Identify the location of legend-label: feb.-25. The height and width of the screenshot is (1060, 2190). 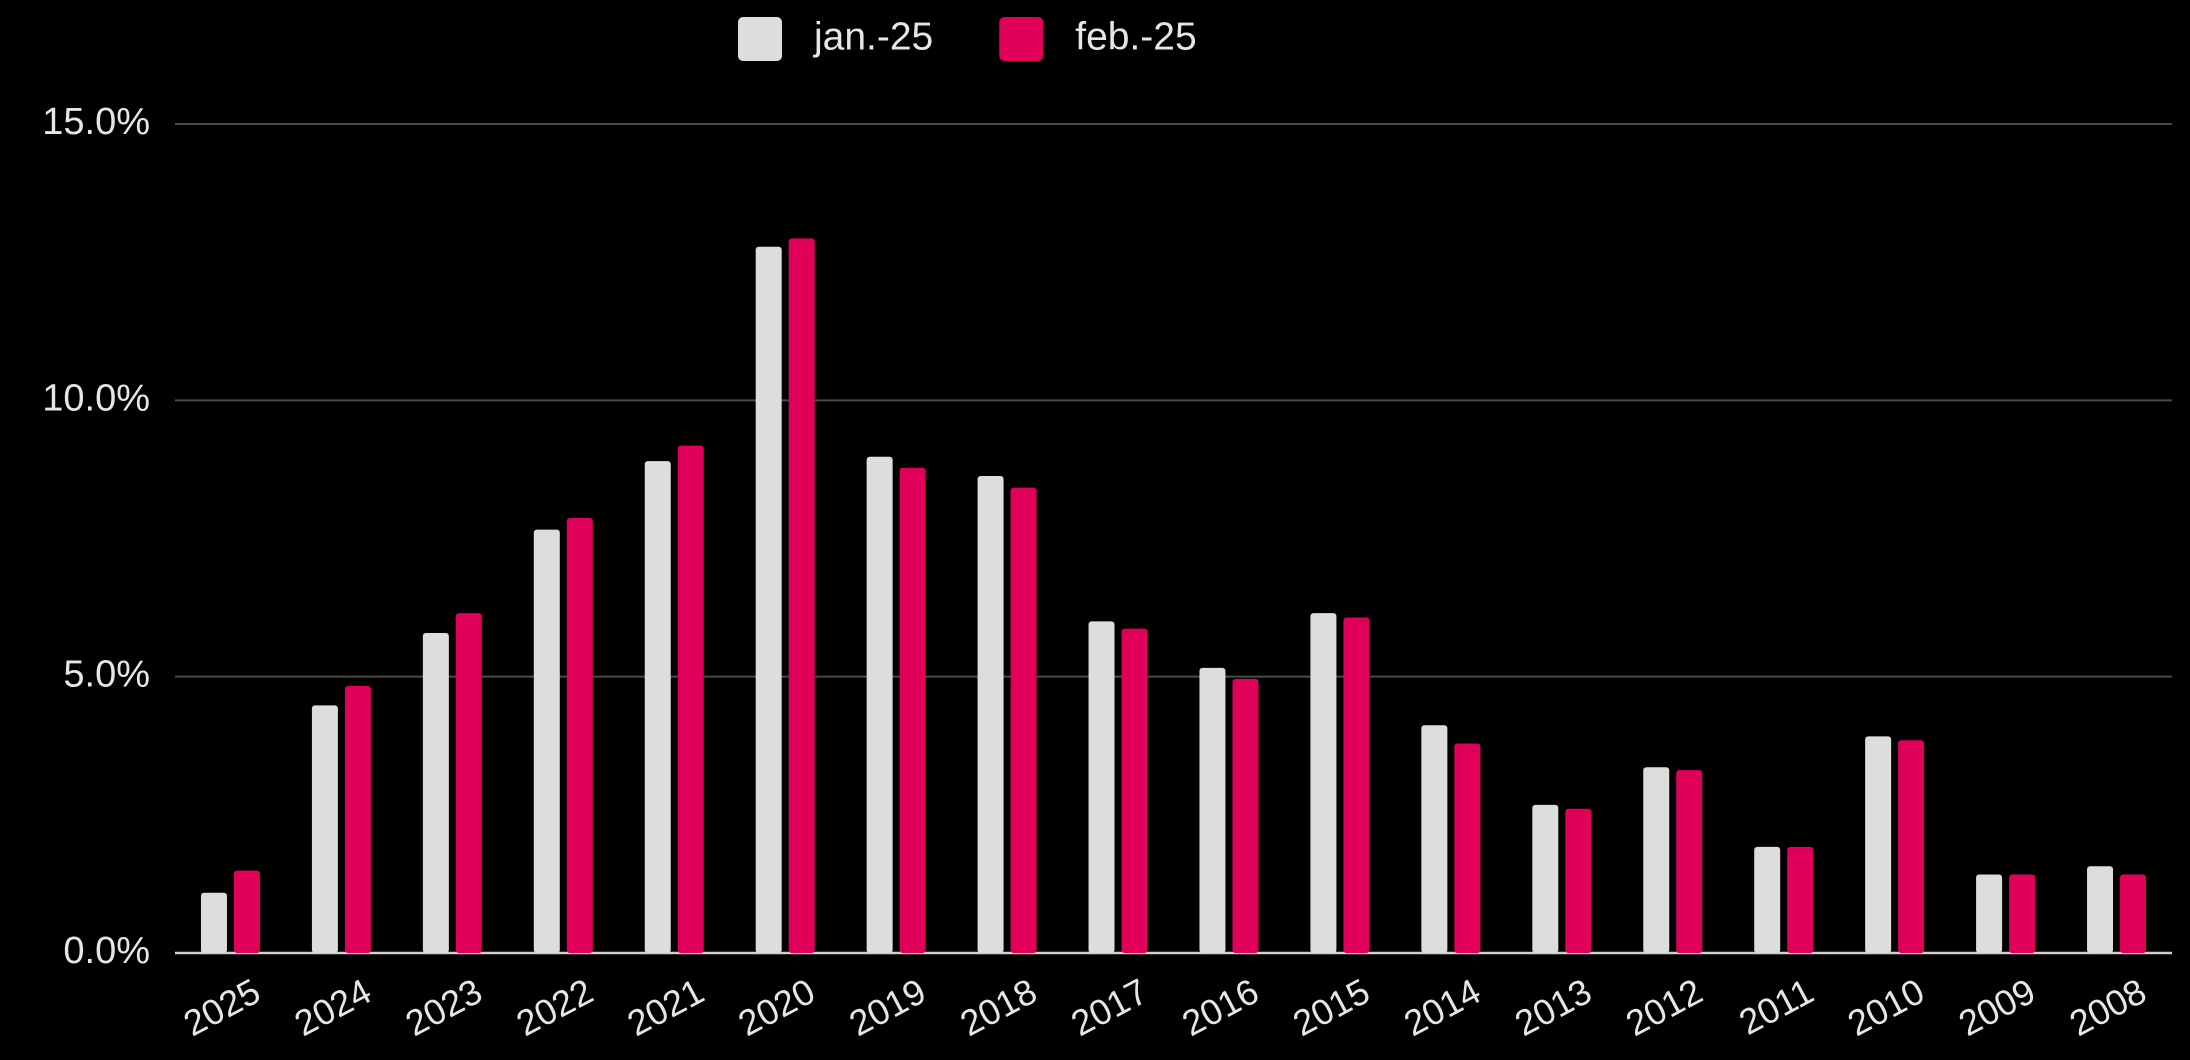
(1135, 36).